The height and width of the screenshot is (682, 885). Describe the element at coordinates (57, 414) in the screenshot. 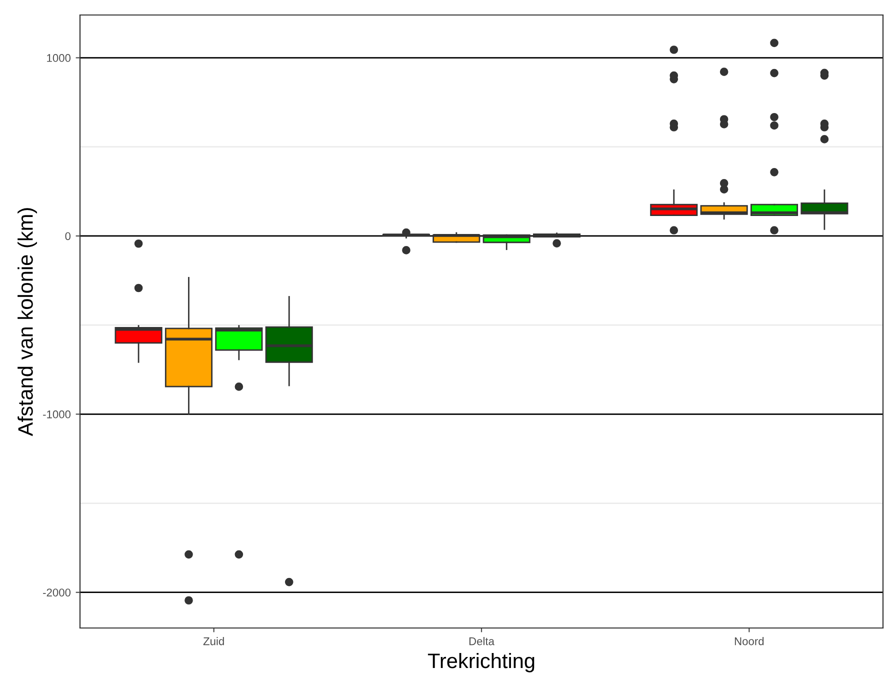

I see `y-tick-label: -1000` at that location.